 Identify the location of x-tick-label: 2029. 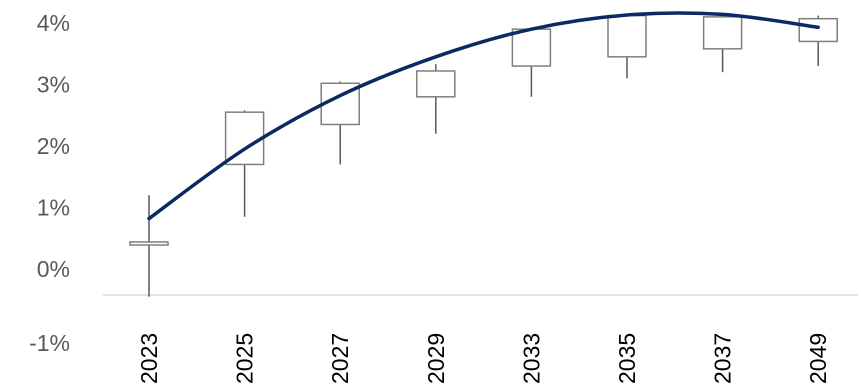
(436, 358).